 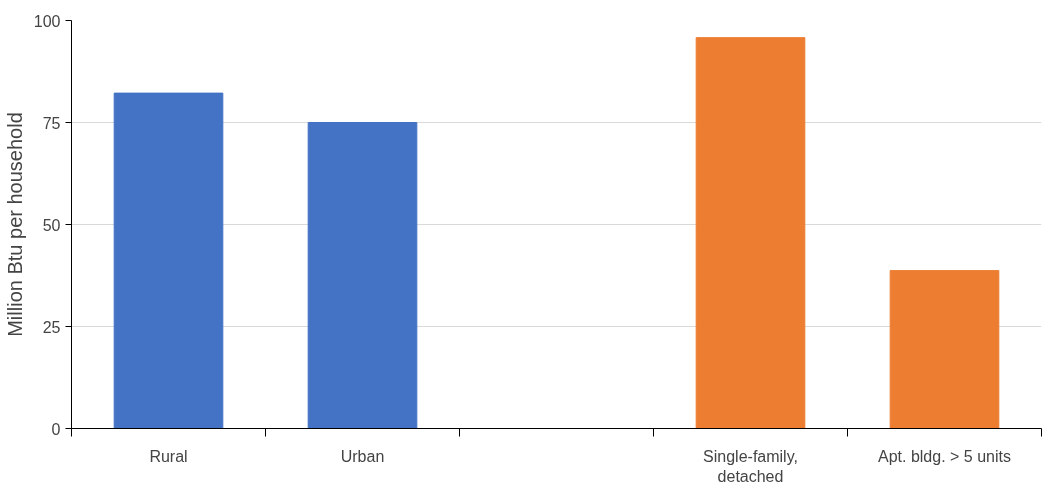 What do you see at coordinates (51, 327) in the screenshot?
I see `y-tick-label: 25` at bounding box center [51, 327].